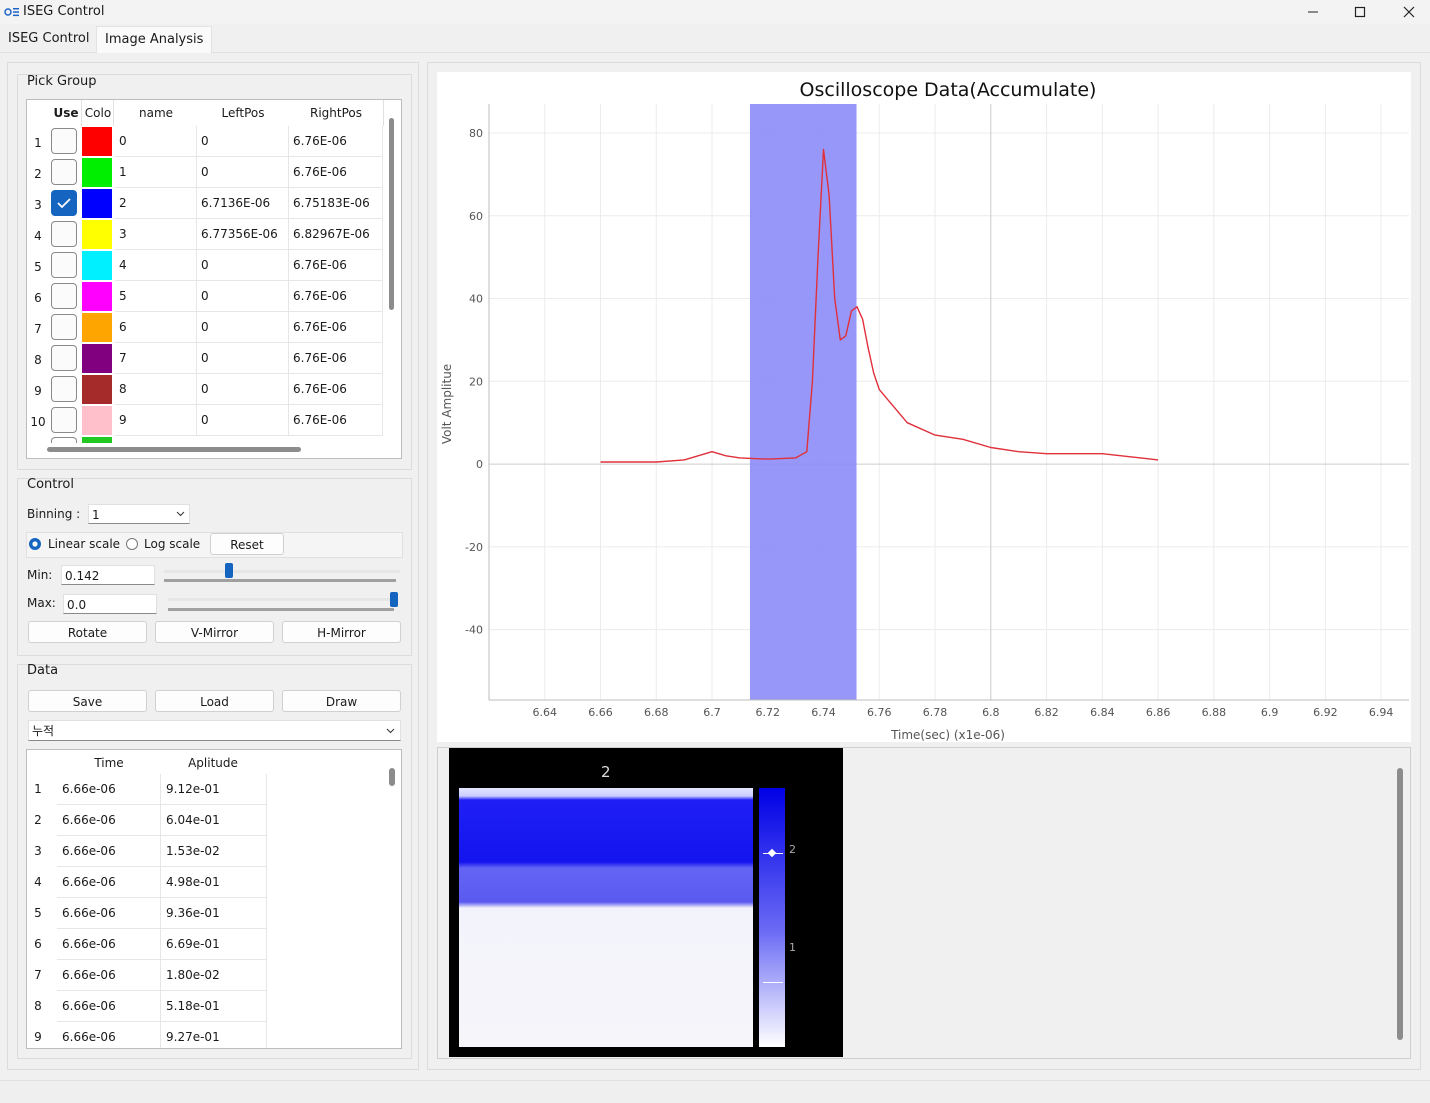 The image size is (1430, 1103). I want to click on v-mirror-button: V-Mirror, so click(214, 632).